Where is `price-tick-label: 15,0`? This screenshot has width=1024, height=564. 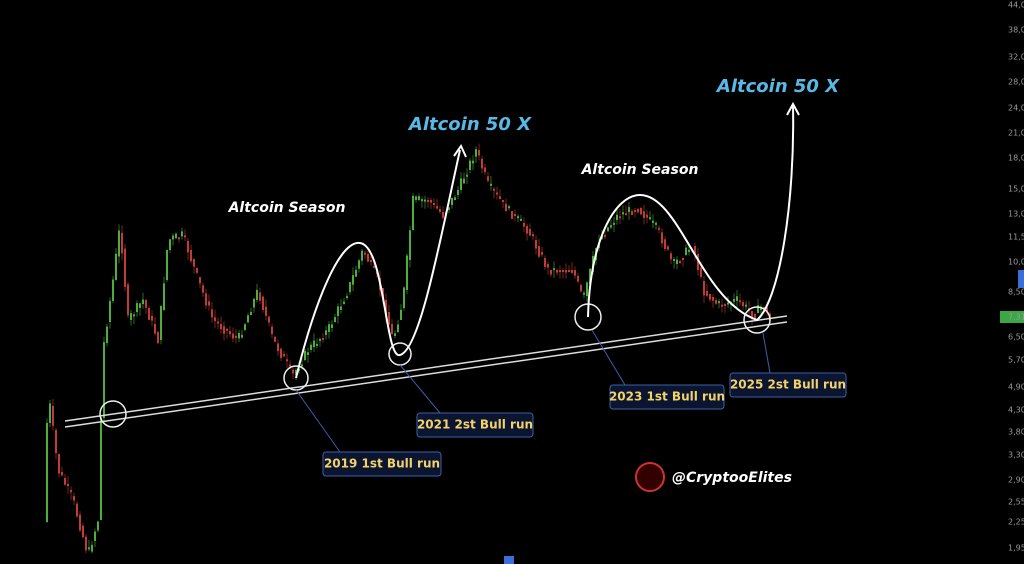 price-tick-label: 15,0 is located at coordinates (1016, 189).